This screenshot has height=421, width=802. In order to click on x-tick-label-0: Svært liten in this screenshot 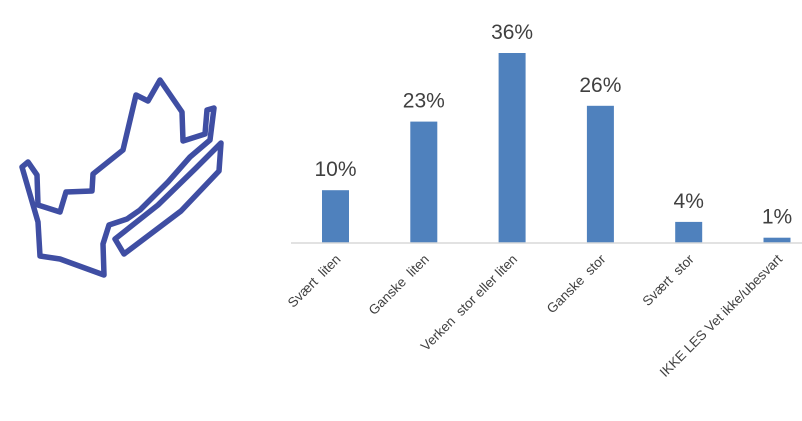, I will do `click(314, 281)`.